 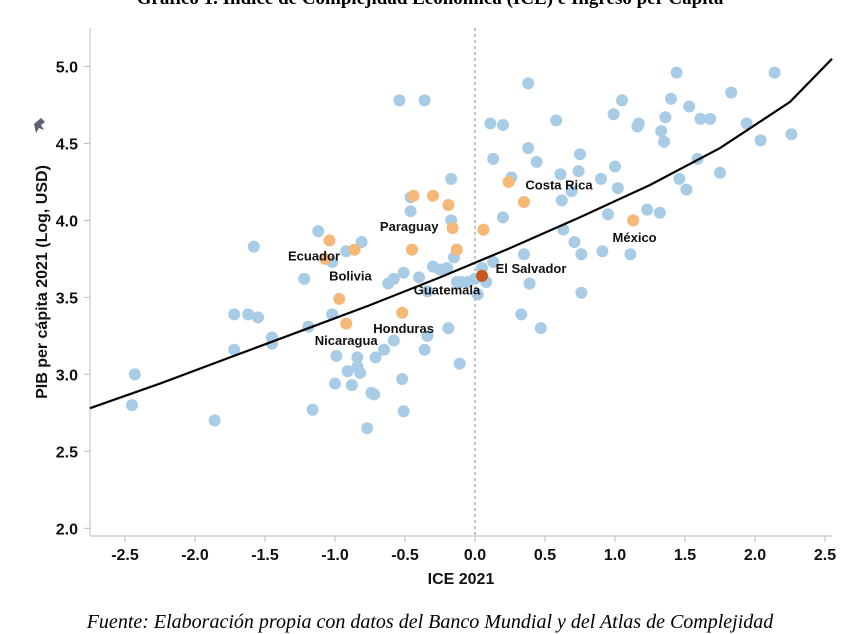 What do you see at coordinates (559, 185) in the screenshot?
I see `country-label: Costa Rica` at bounding box center [559, 185].